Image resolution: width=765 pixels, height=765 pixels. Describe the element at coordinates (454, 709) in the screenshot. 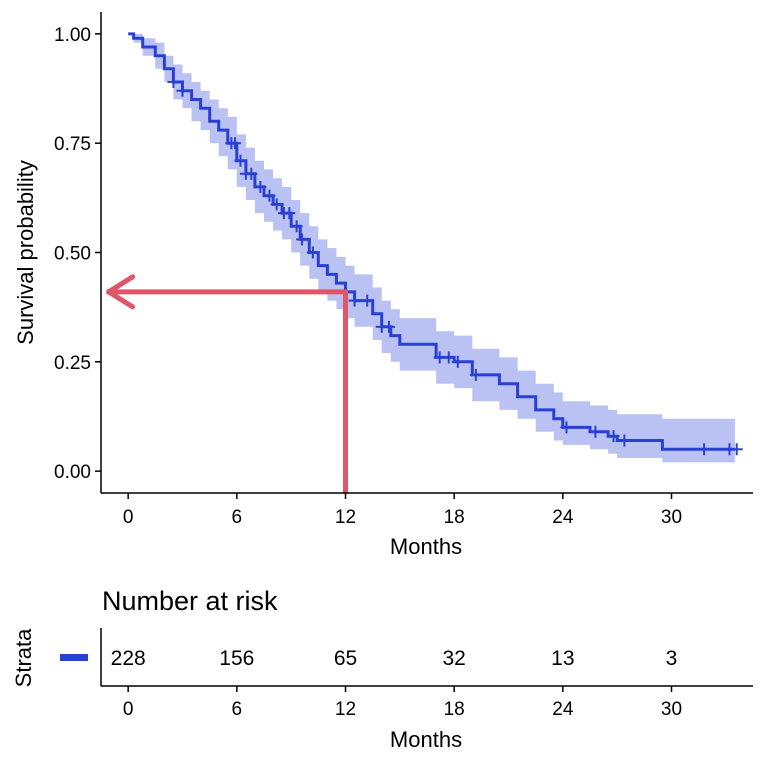

I see `risk-x-tick-label: 18` at that location.